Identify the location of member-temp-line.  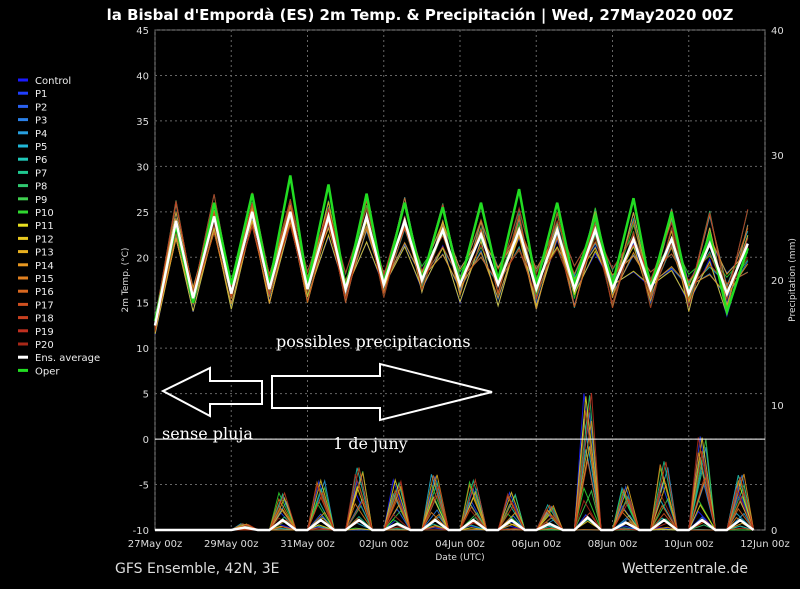
(451, 272).